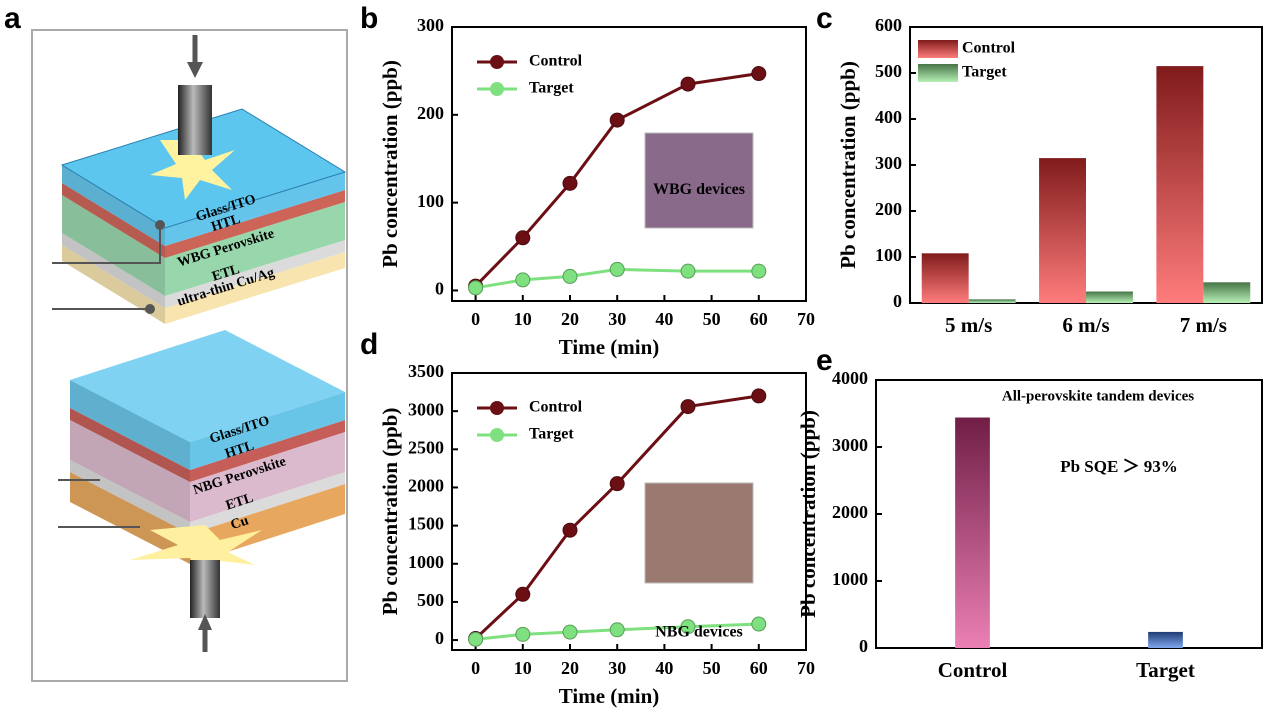 This screenshot has width=1270, height=712. I want to click on x-tick-label: 5 m/s, so click(968, 325).